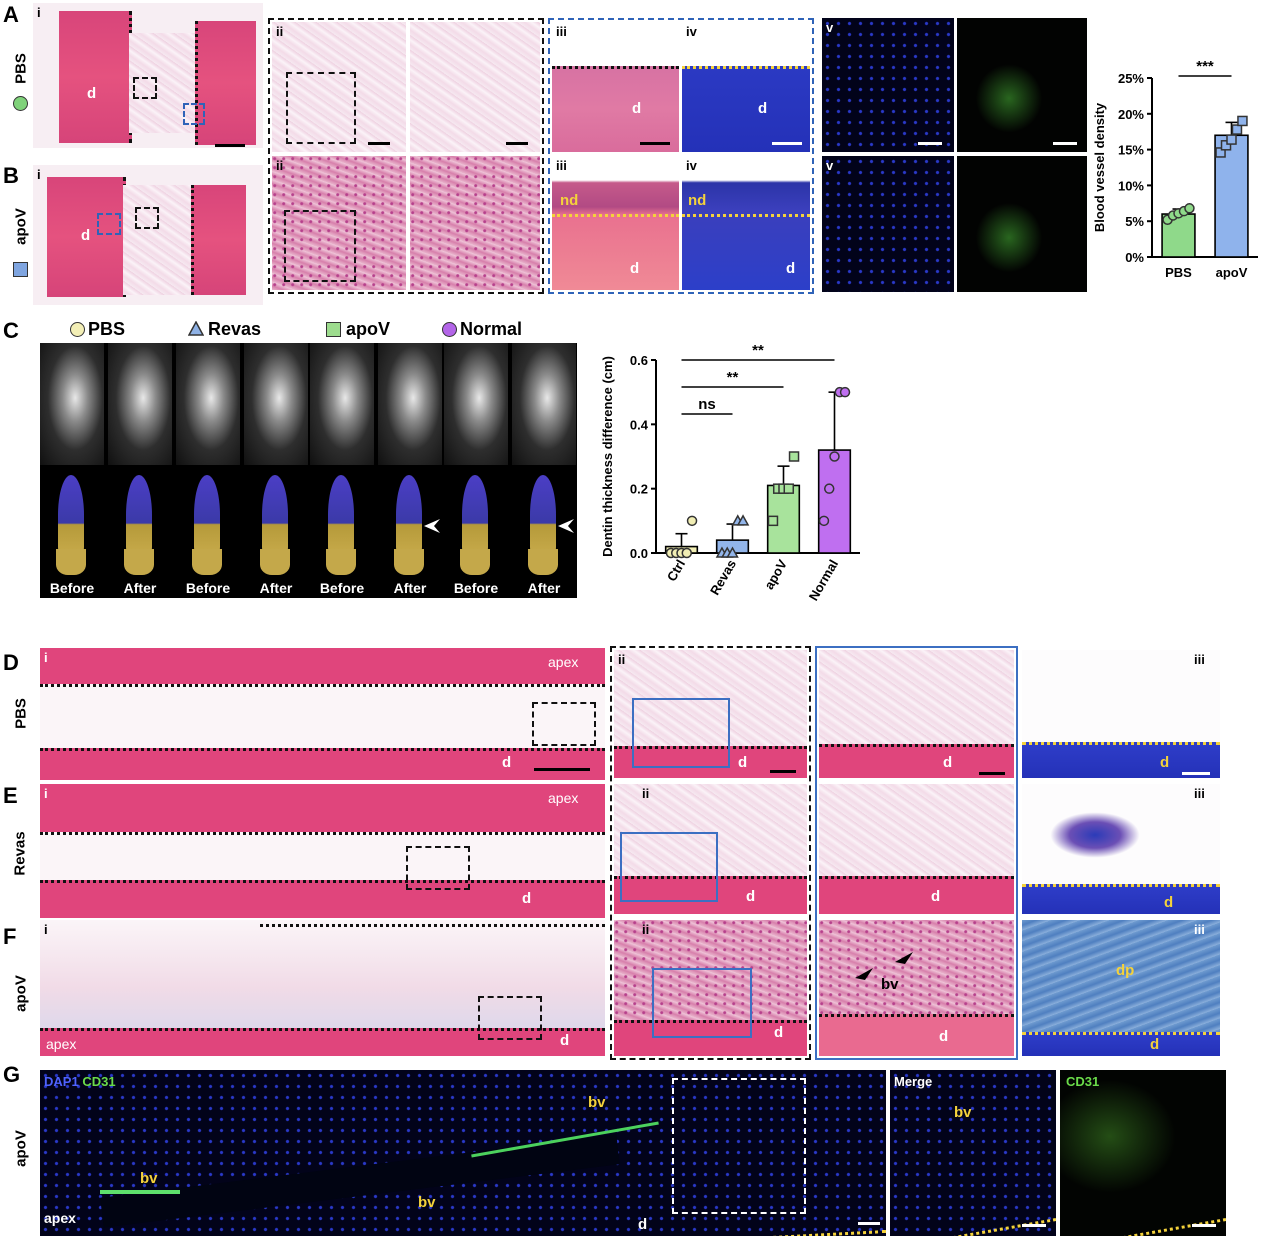 Image resolution: width=1268 pixels, height=1239 pixels. What do you see at coordinates (916, 988) in the screenshot?
I see `panel-f-zoom: bv d` at bounding box center [916, 988].